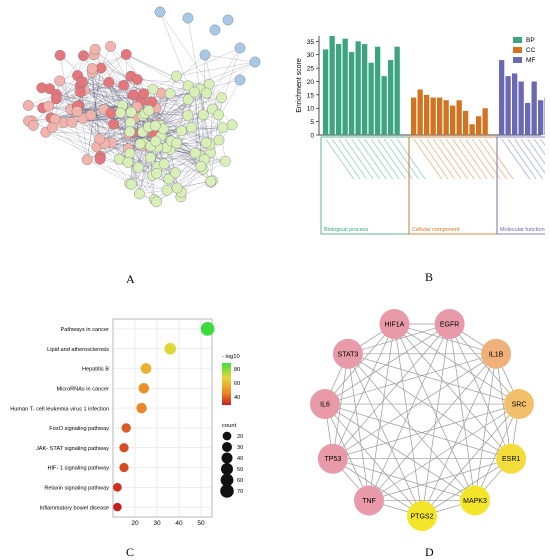 This screenshot has width=550, height=560. Describe the element at coordinates (517, 40) in the screenshot. I see `legend-swatch-bp` at that location.